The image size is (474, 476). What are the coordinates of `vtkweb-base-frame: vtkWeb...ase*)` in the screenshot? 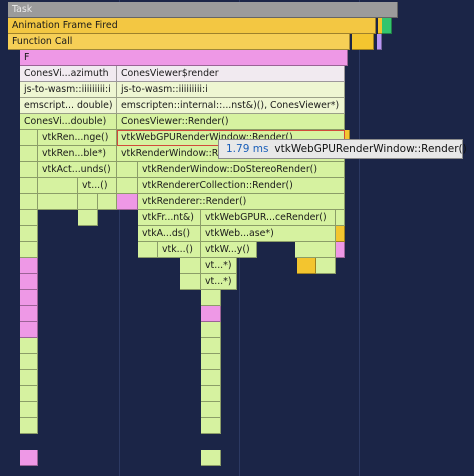 It's located at (268, 234).